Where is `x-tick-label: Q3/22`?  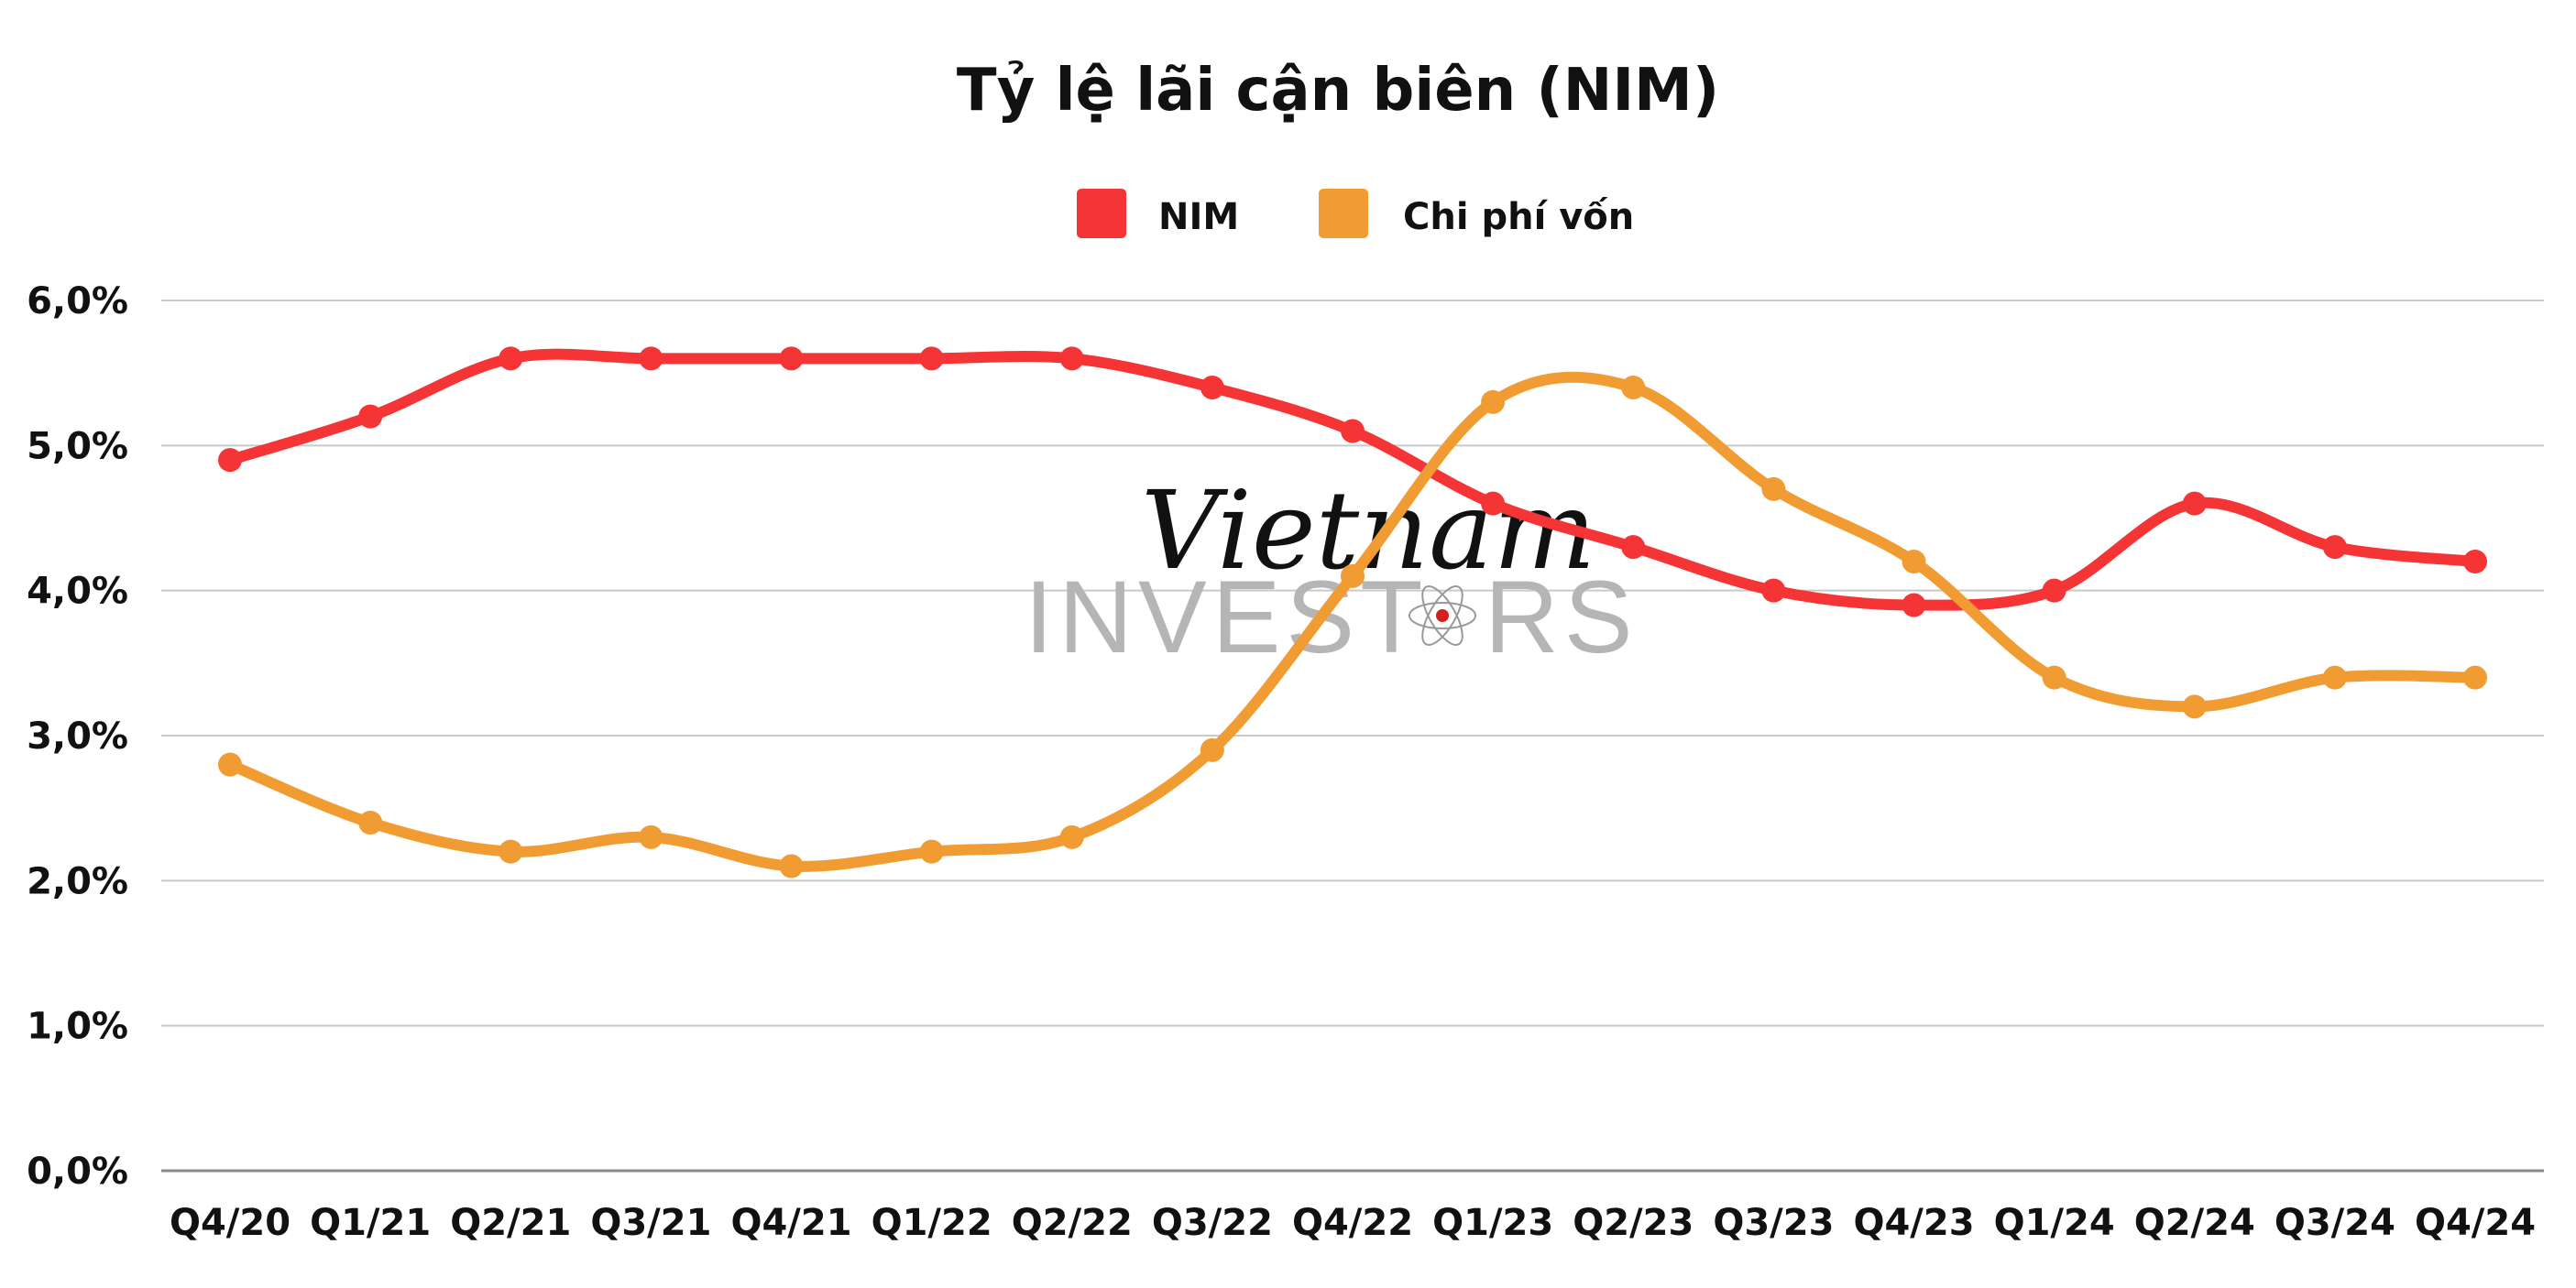
x-tick-label: Q3/22 is located at coordinates (1212, 1223).